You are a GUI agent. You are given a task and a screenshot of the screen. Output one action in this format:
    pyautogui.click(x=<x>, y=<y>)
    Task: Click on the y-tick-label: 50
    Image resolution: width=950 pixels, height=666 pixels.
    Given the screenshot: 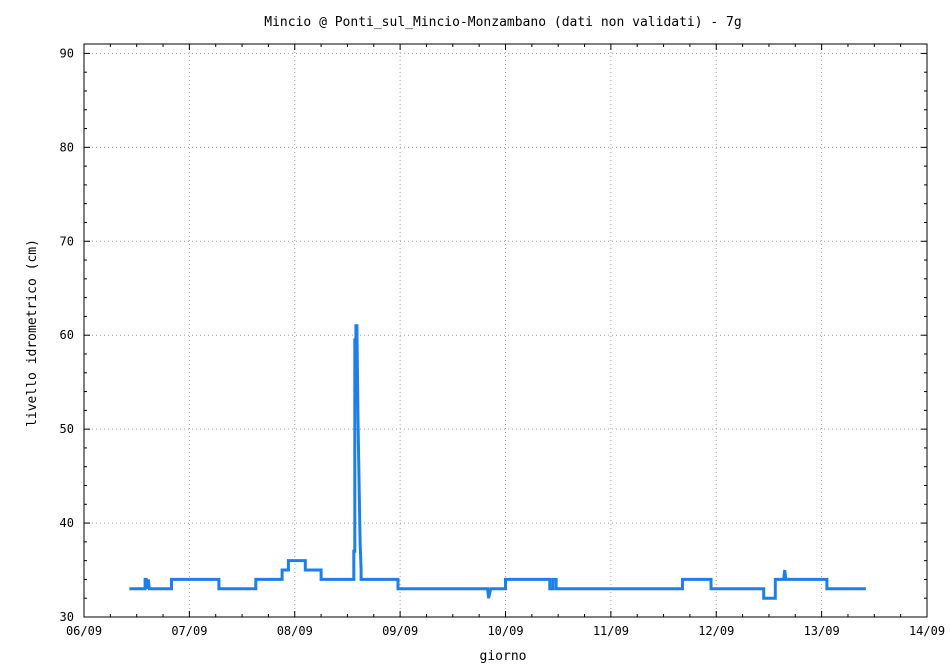 What is the action you would take?
    pyautogui.click(x=67, y=429)
    